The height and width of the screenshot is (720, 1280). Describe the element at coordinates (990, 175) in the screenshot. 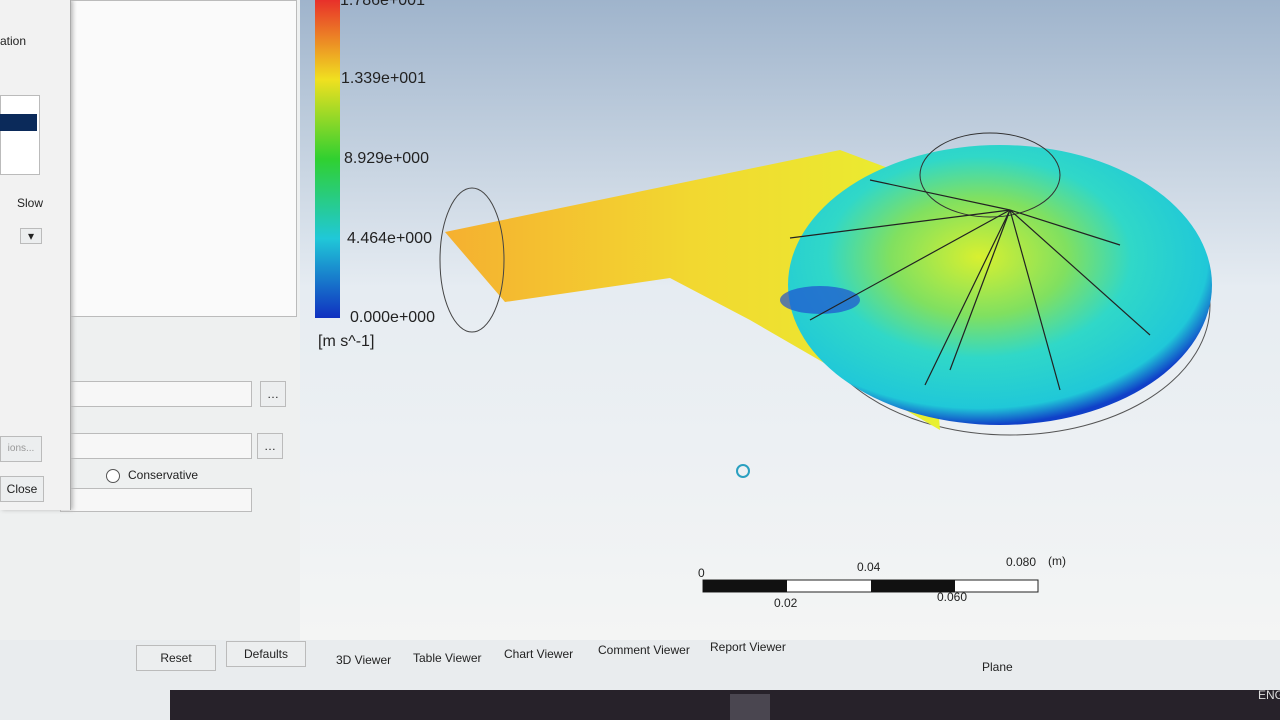

I see `impeller-outline` at that location.